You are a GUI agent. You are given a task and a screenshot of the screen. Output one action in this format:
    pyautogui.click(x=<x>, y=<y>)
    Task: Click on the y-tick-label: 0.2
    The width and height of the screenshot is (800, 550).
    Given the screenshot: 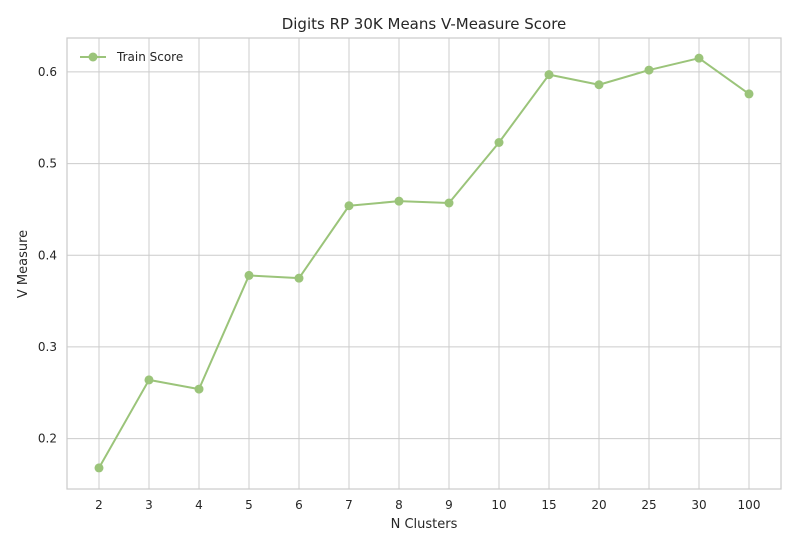 What is the action you would take?
    pyautogui.click(x=47, y=439)
    